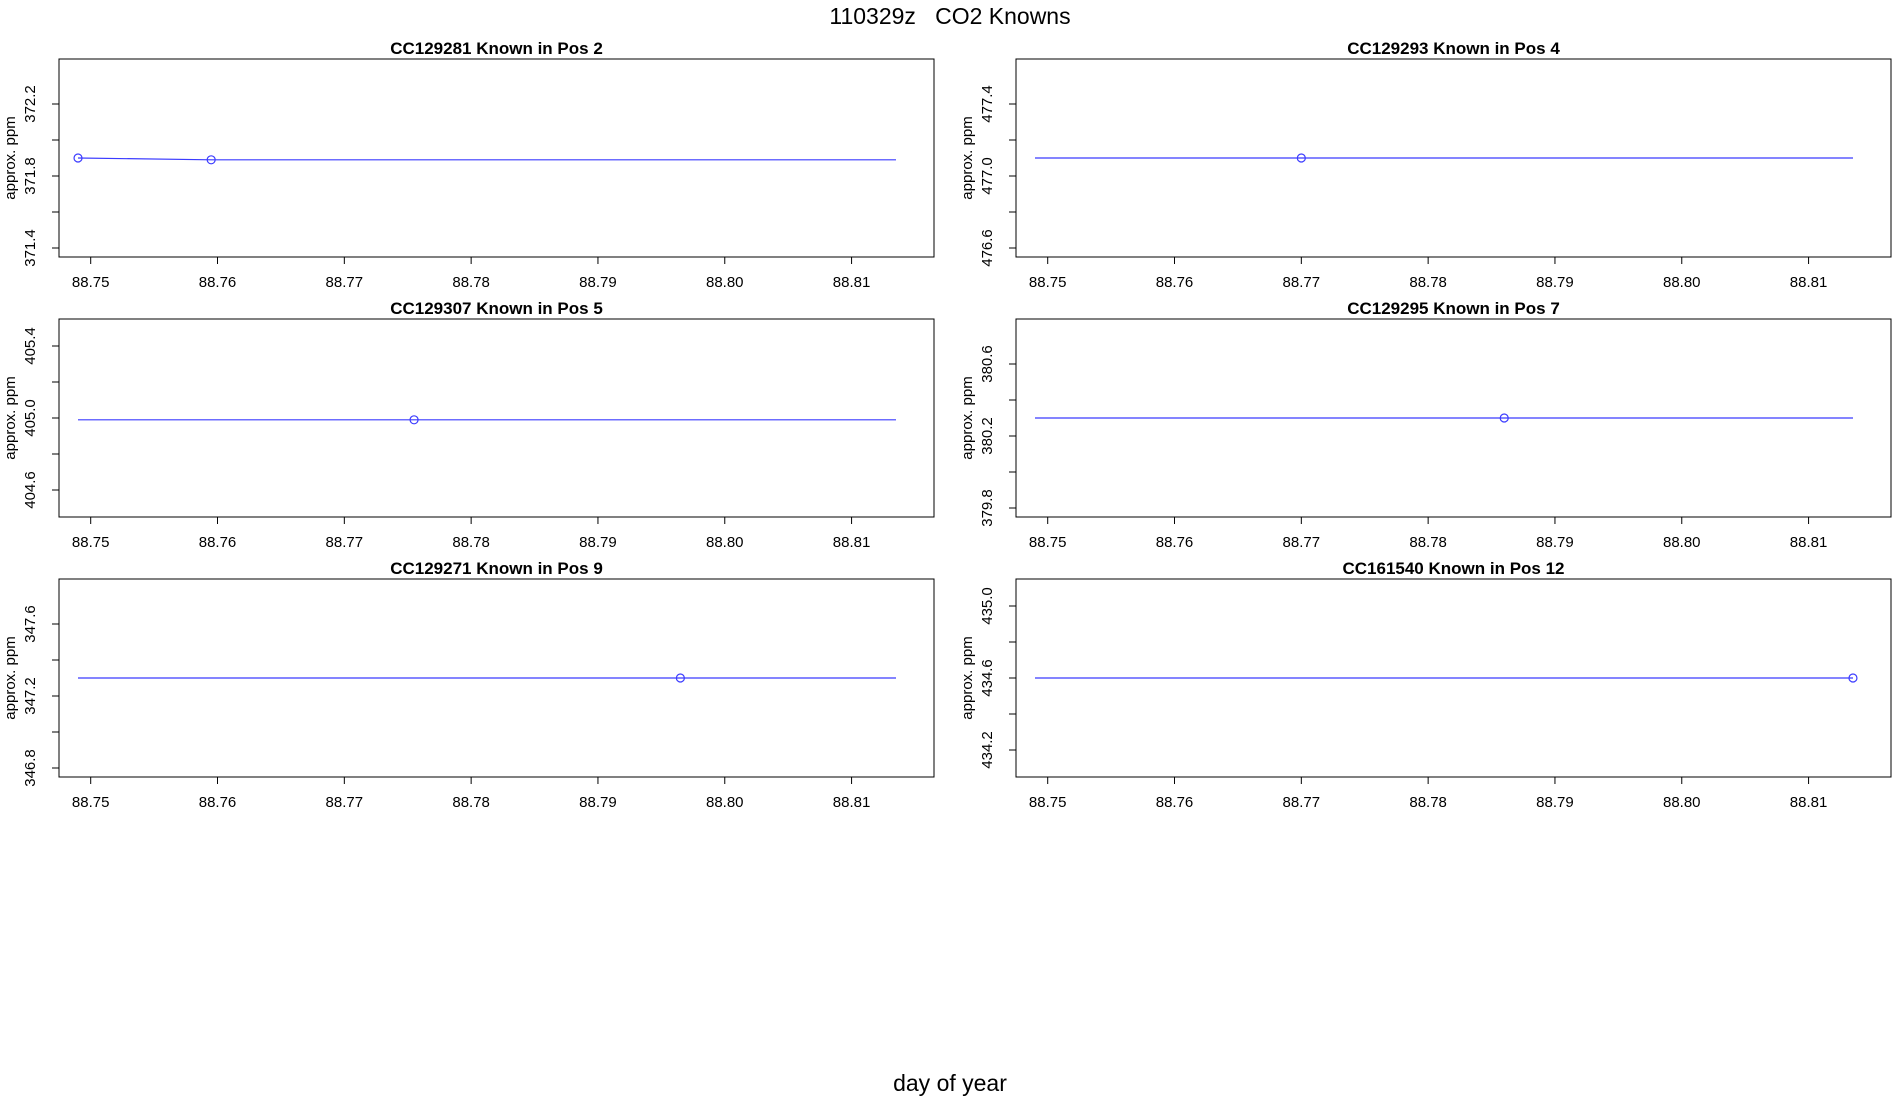 This screenshot has width=1900, height=1100. What do you see at coordinates (987, 248) in the screenshot?
I see `y-tick-label: 476.6` at bounding box center [987, 248].